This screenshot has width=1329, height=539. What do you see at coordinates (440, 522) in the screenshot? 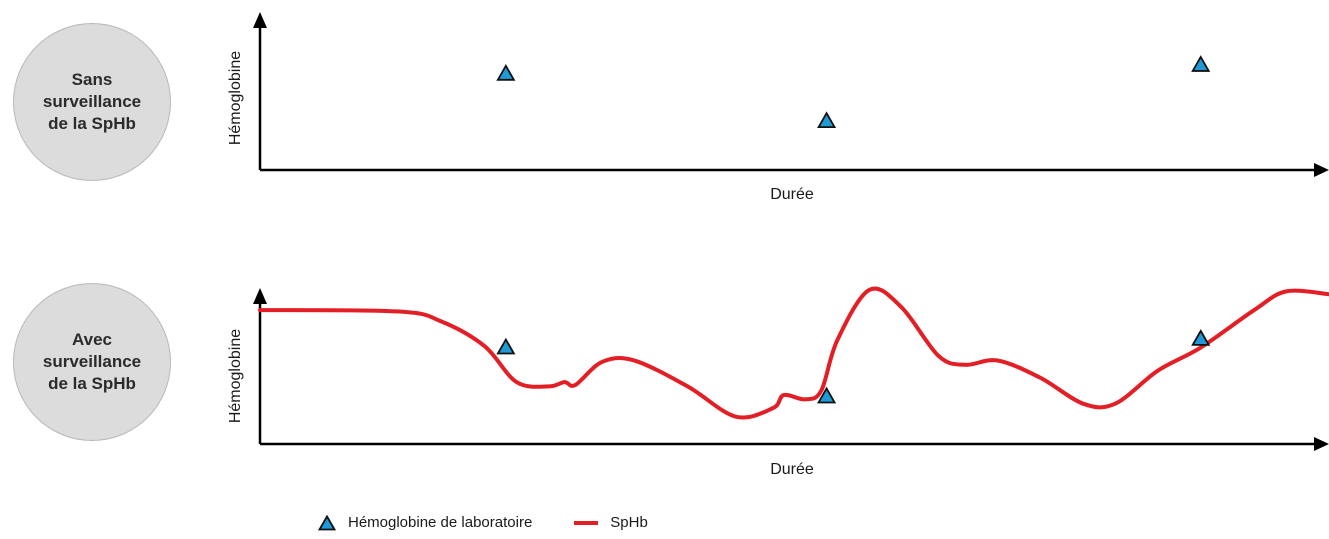
I see `legend-label-lab: Hémoglobine de laboratoire` at bounding box center [440, 522].